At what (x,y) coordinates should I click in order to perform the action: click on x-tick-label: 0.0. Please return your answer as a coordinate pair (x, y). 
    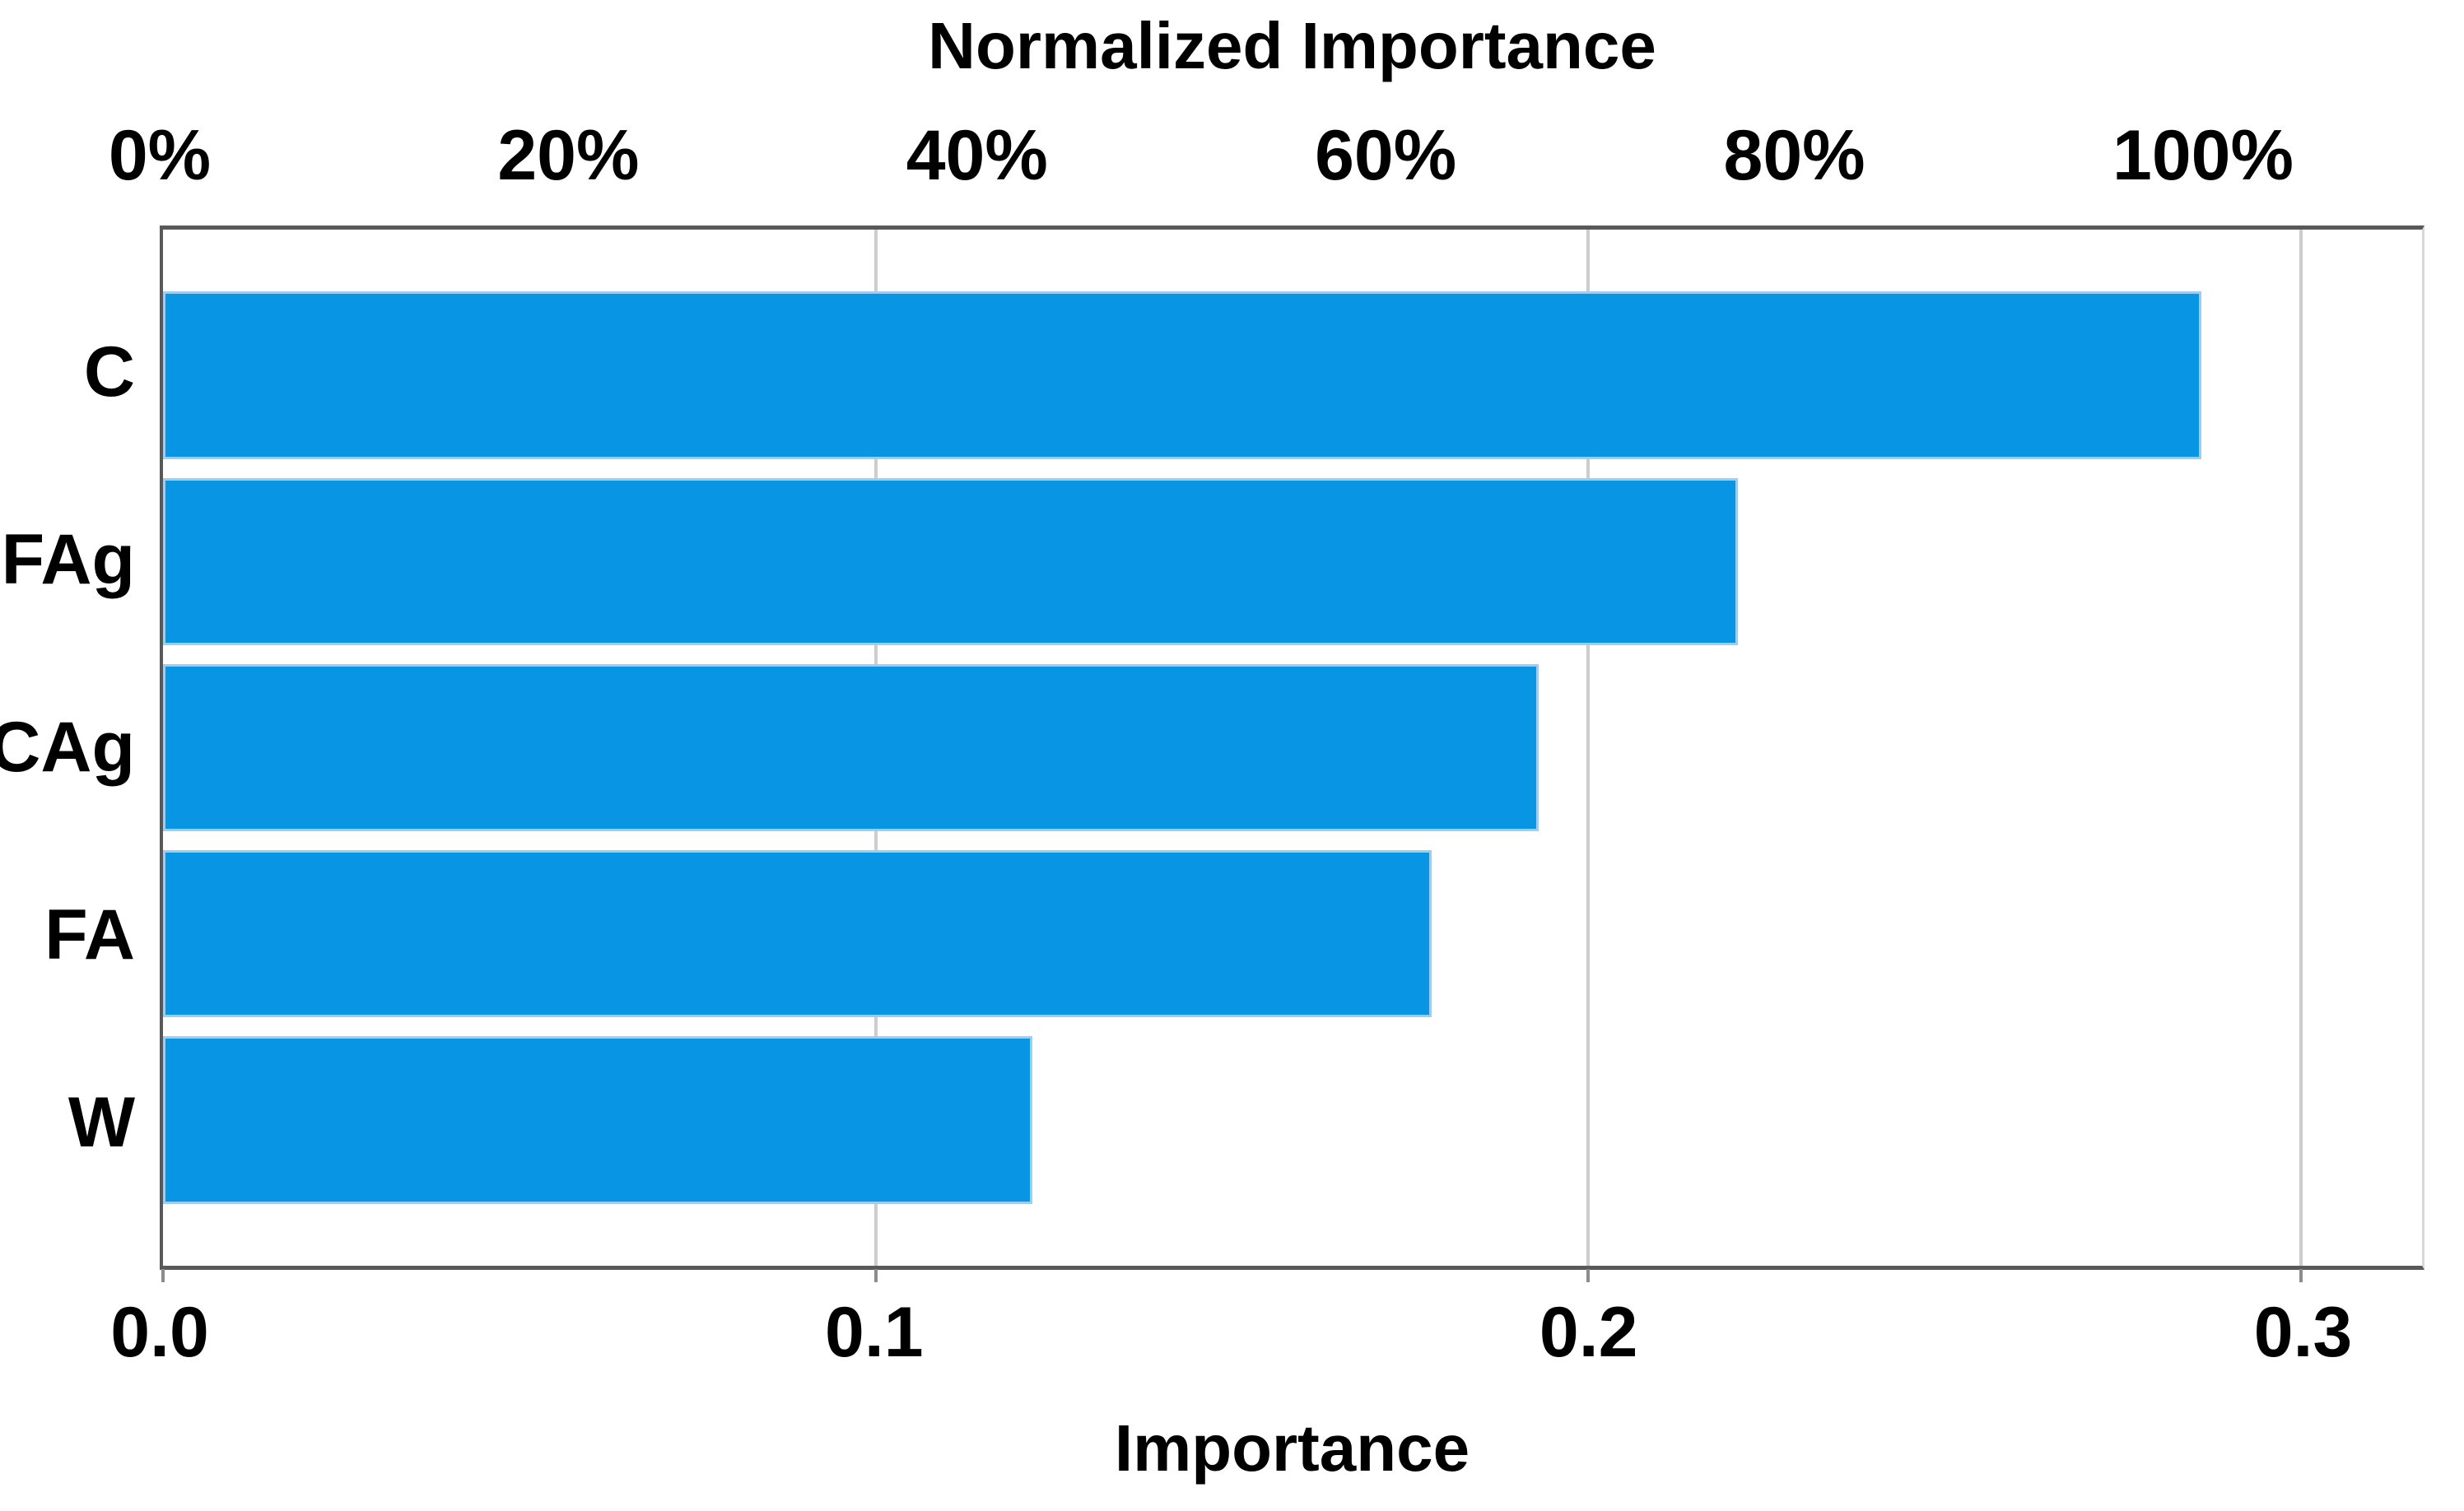
    Looking at the image, I should click on (159, 1332).